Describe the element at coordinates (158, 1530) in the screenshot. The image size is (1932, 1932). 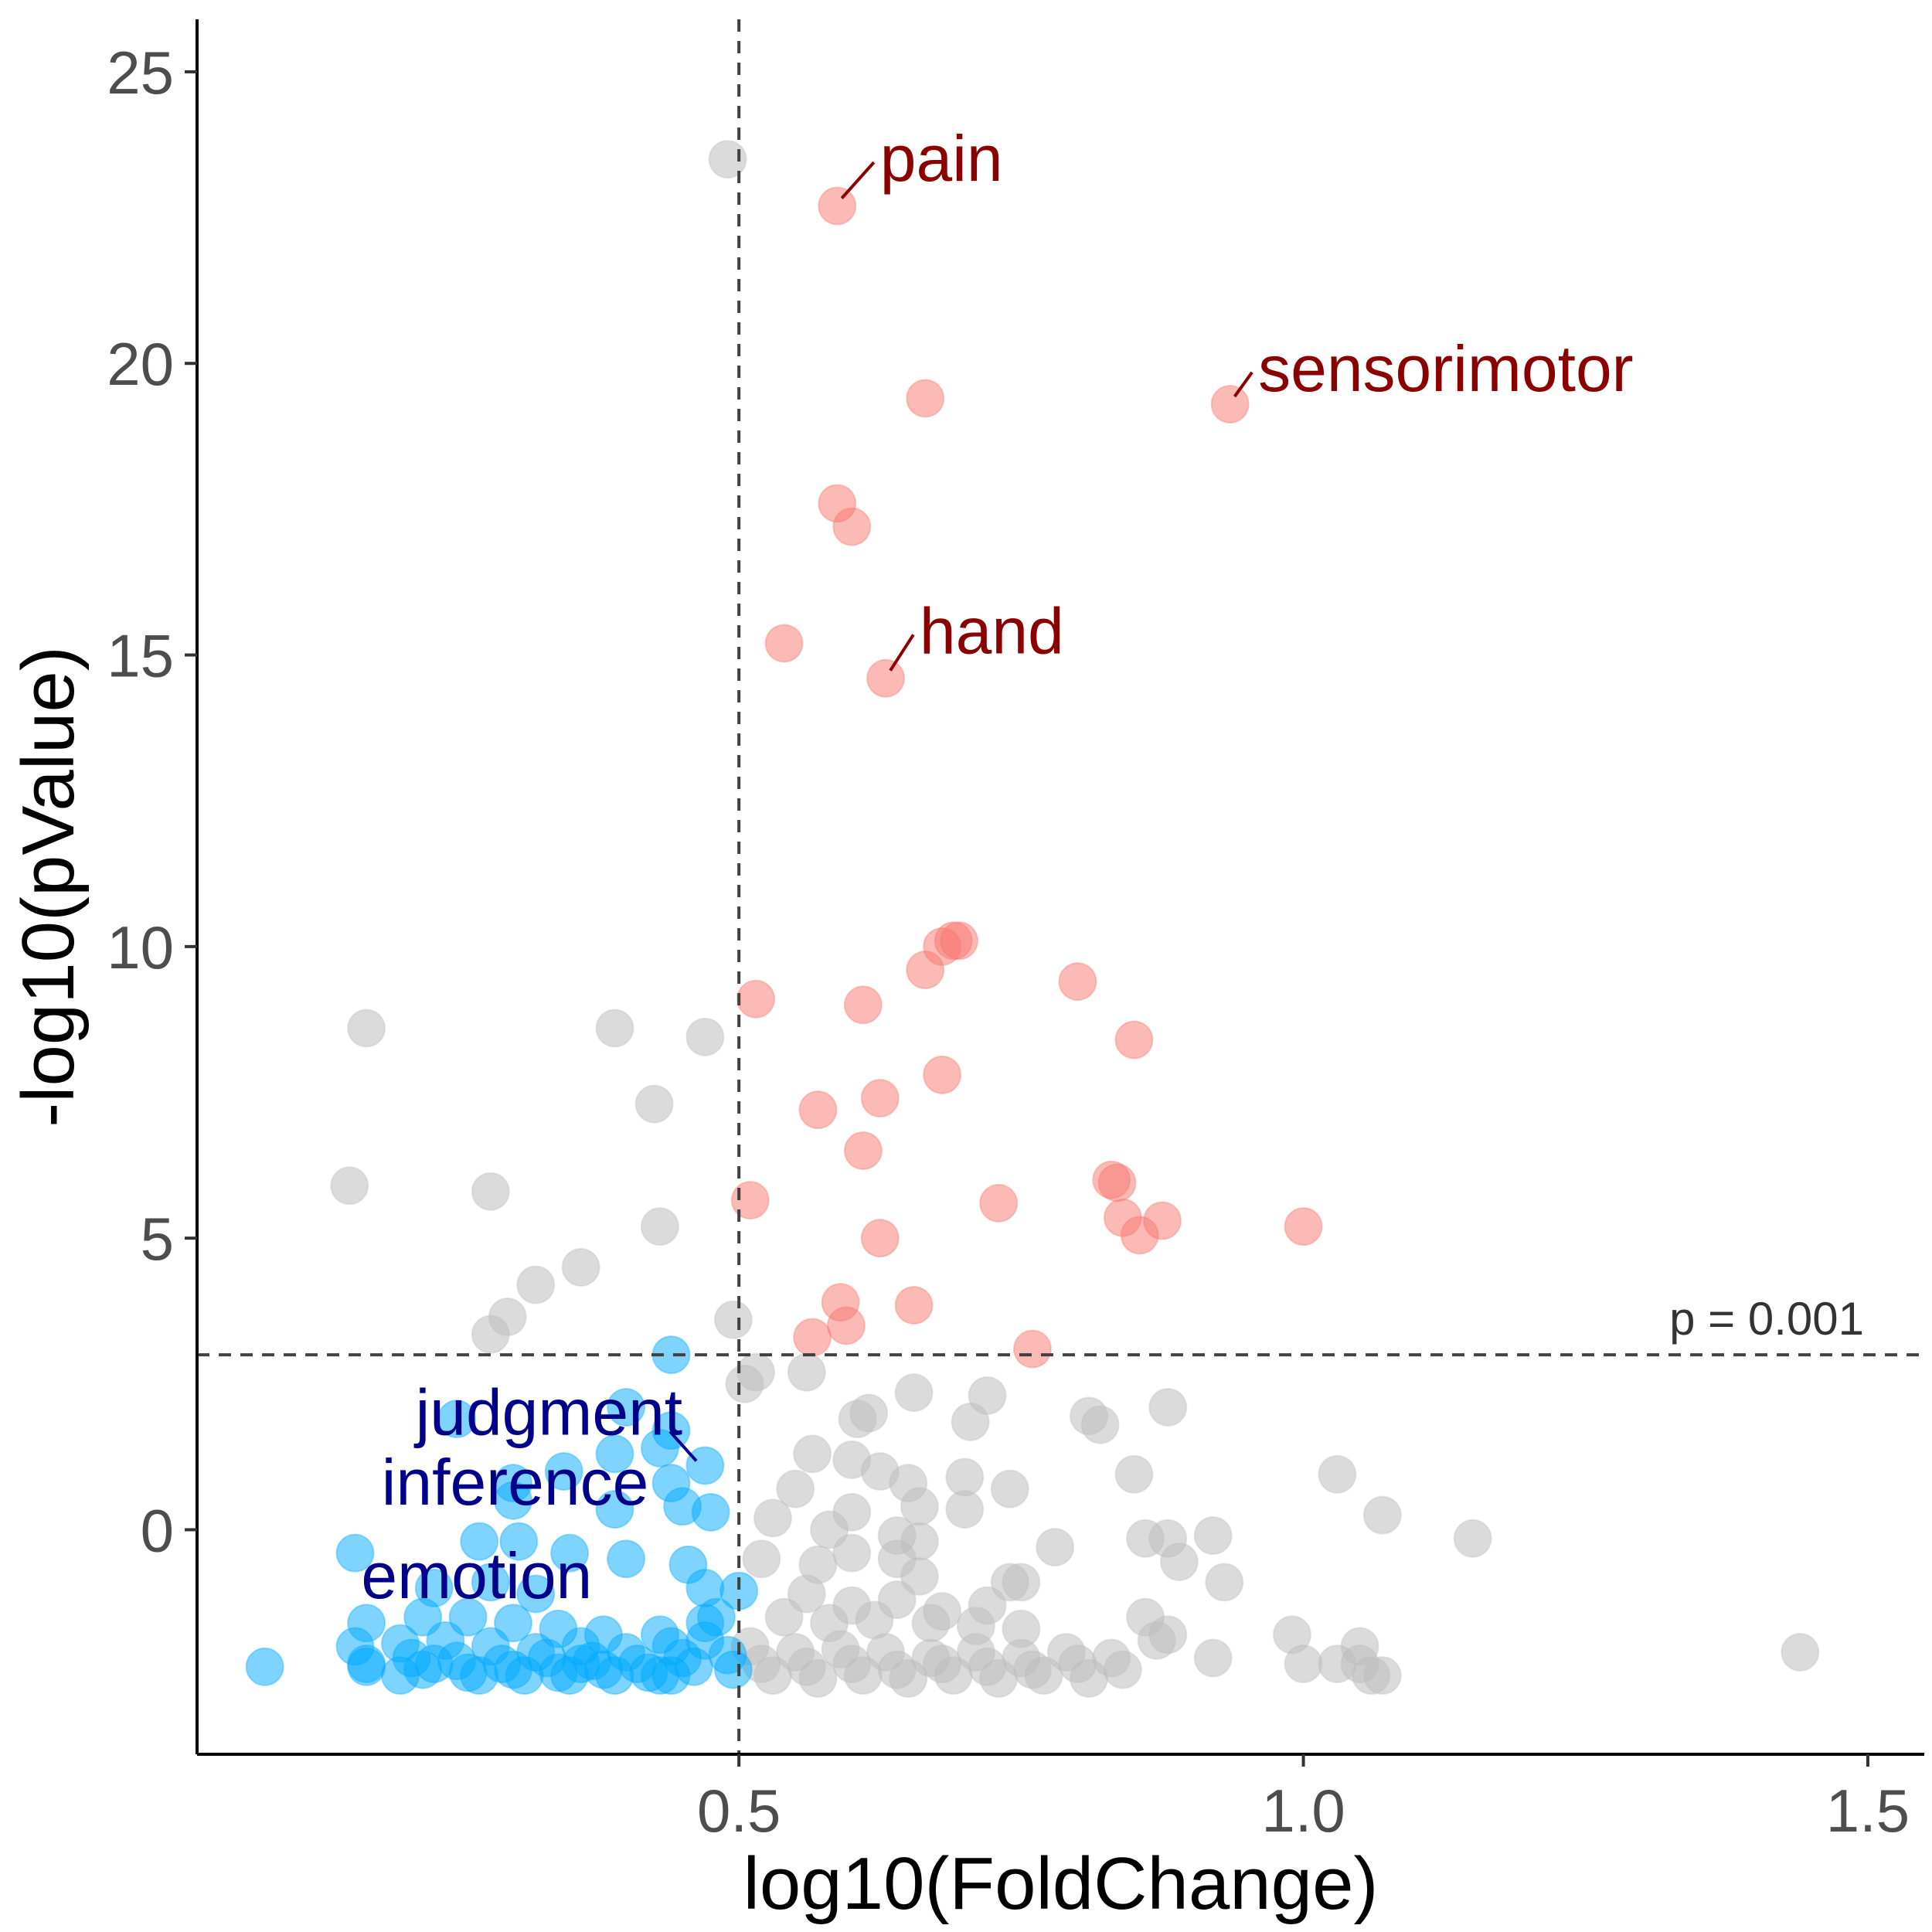
I see `y-tick-label: 0` at that location.